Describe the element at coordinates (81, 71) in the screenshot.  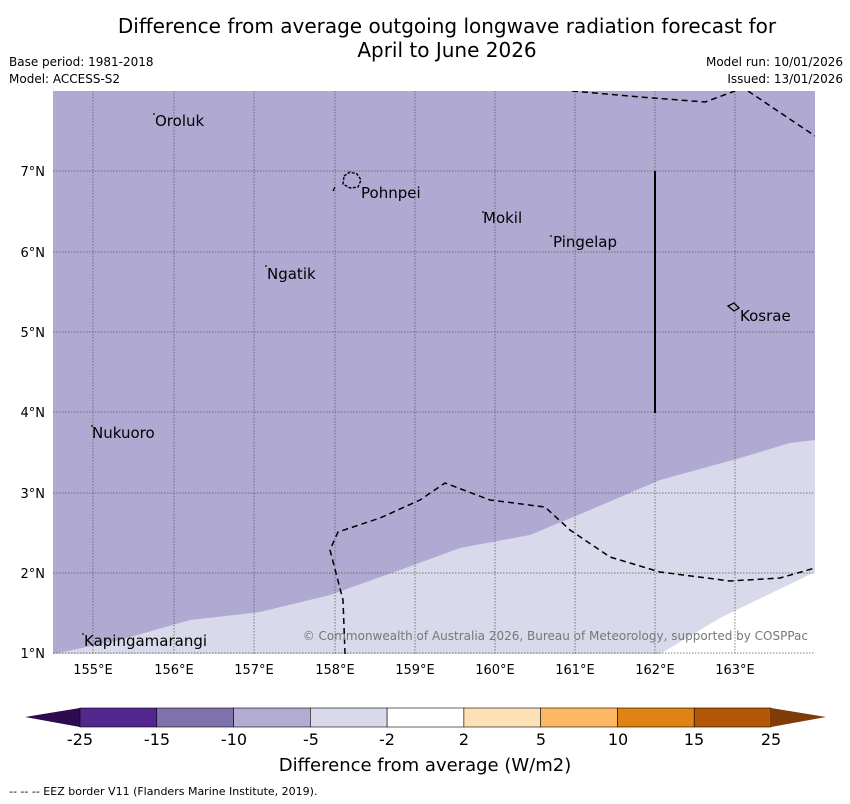
I see `meta-left: Base period: 1981-2018 Model: ACCESS-S2` at that location.